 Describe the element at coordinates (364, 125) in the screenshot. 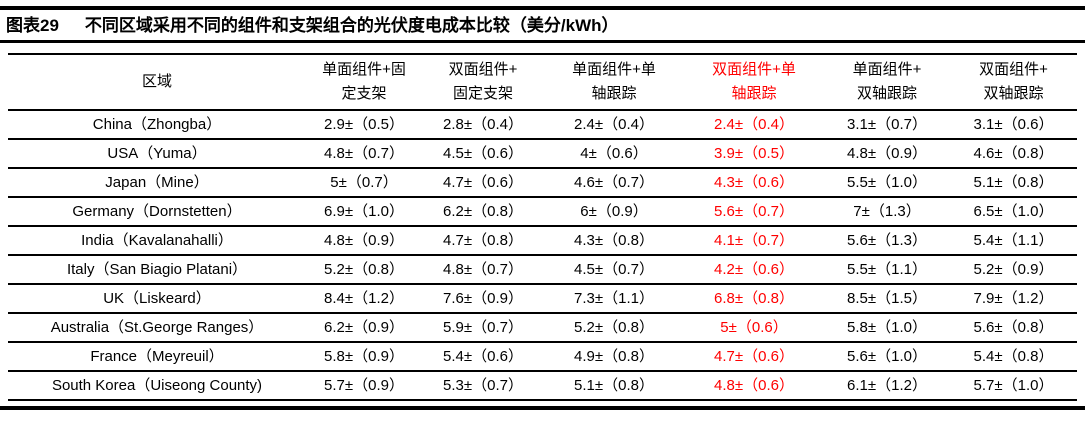

I see `value-cell: 2.9±（0.5）` at that location.